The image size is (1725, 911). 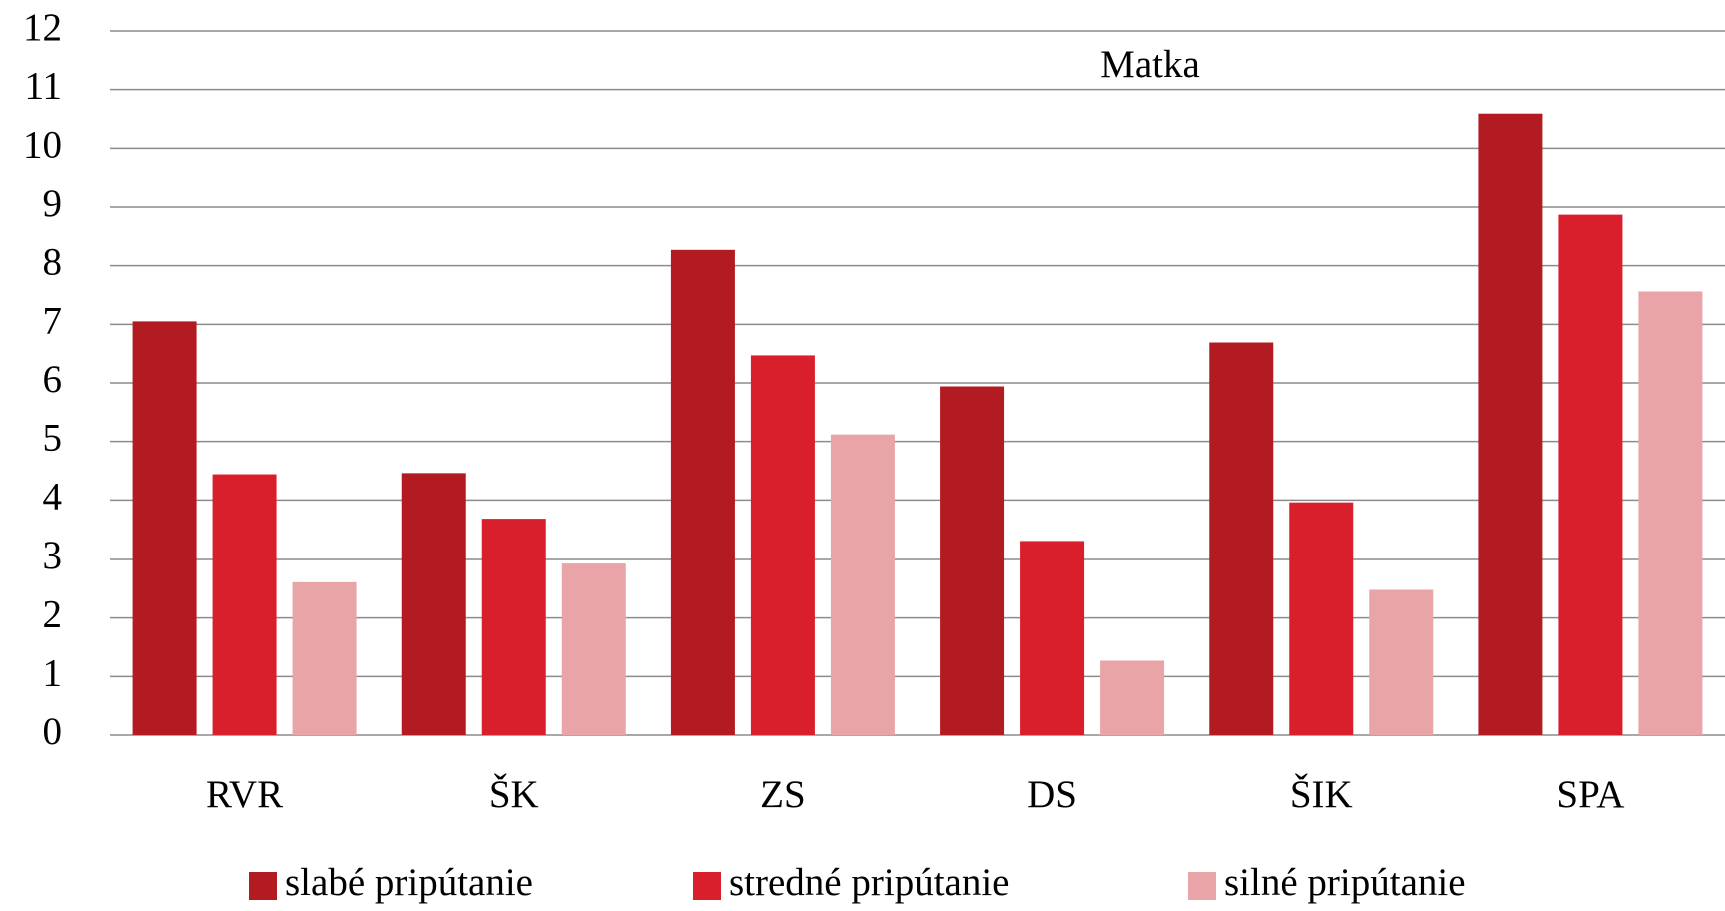 What do you see at coordinates (1590, 794) in the screenshot?
I see `x-tick-label: SPA` at bounding box center [1590, 794].